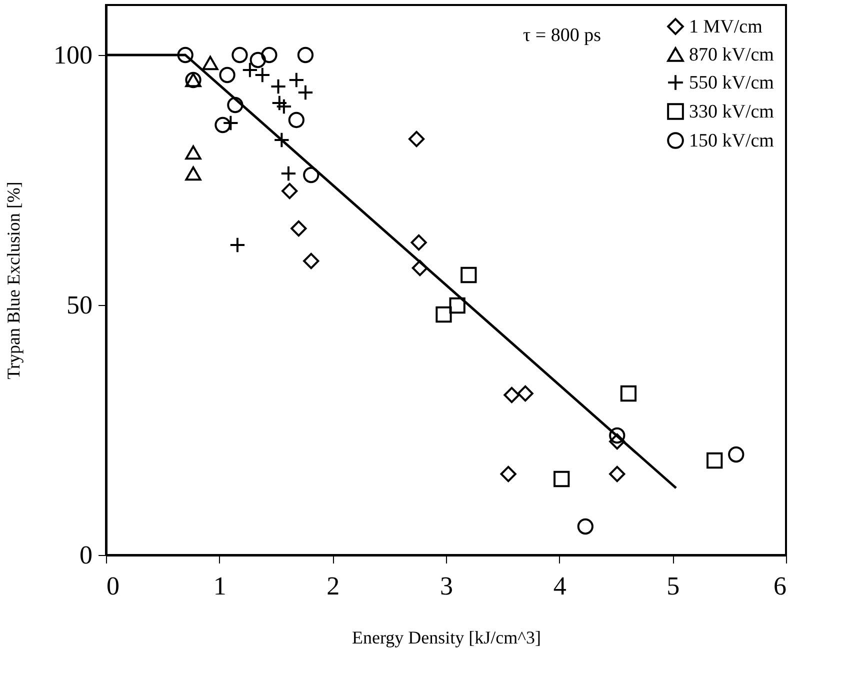  Describe the element at coordinates (447, 638) in the screenshot. I see `x-axis-title: Energy Density [kJ/cm^3]` at that location.